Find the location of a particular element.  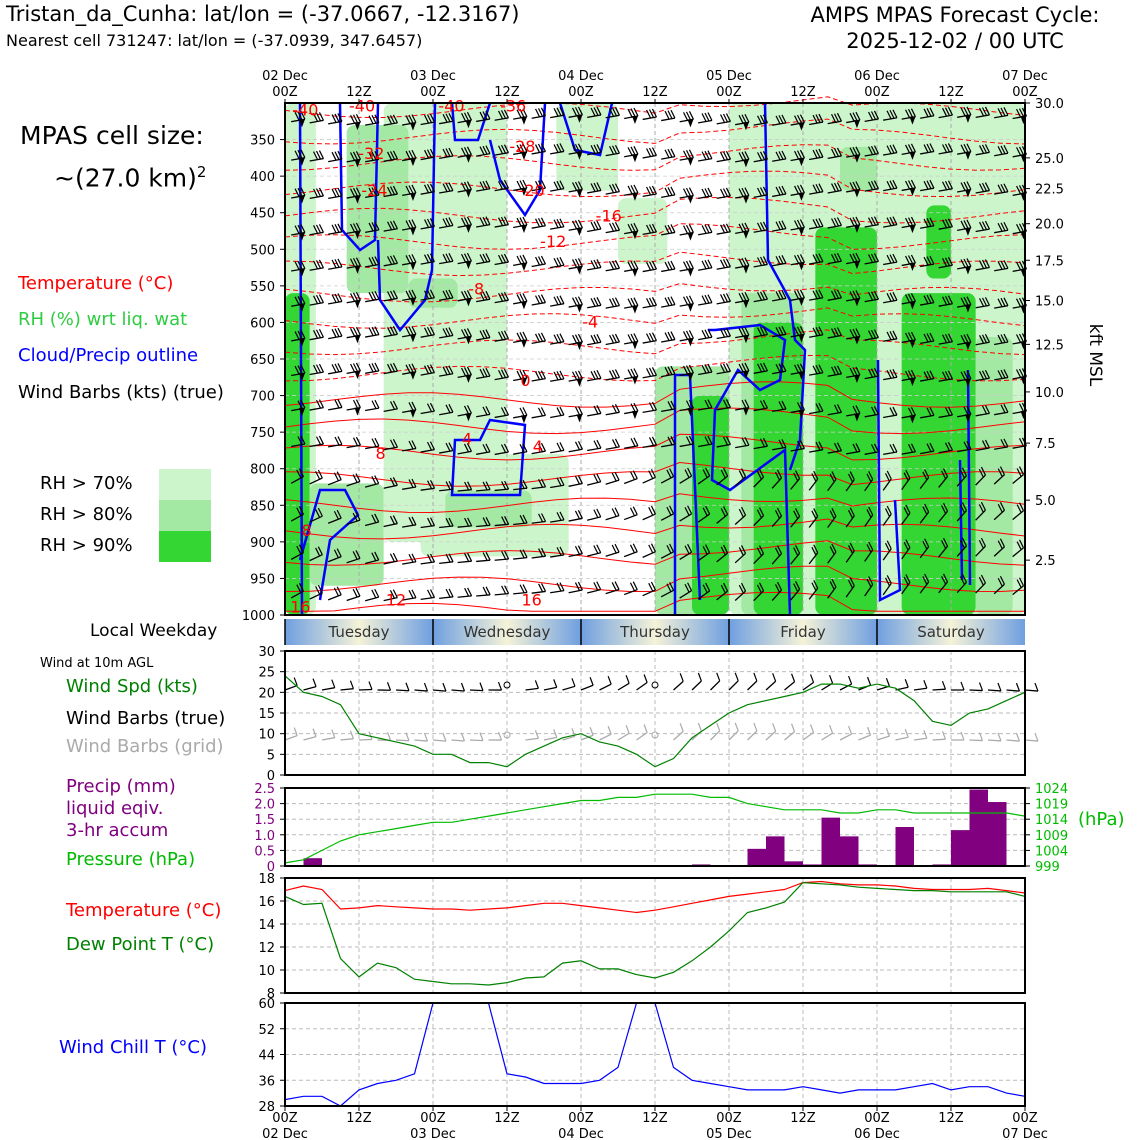

wind-height-label: Wind at 10m AGL is located at coordinates (97, 663).